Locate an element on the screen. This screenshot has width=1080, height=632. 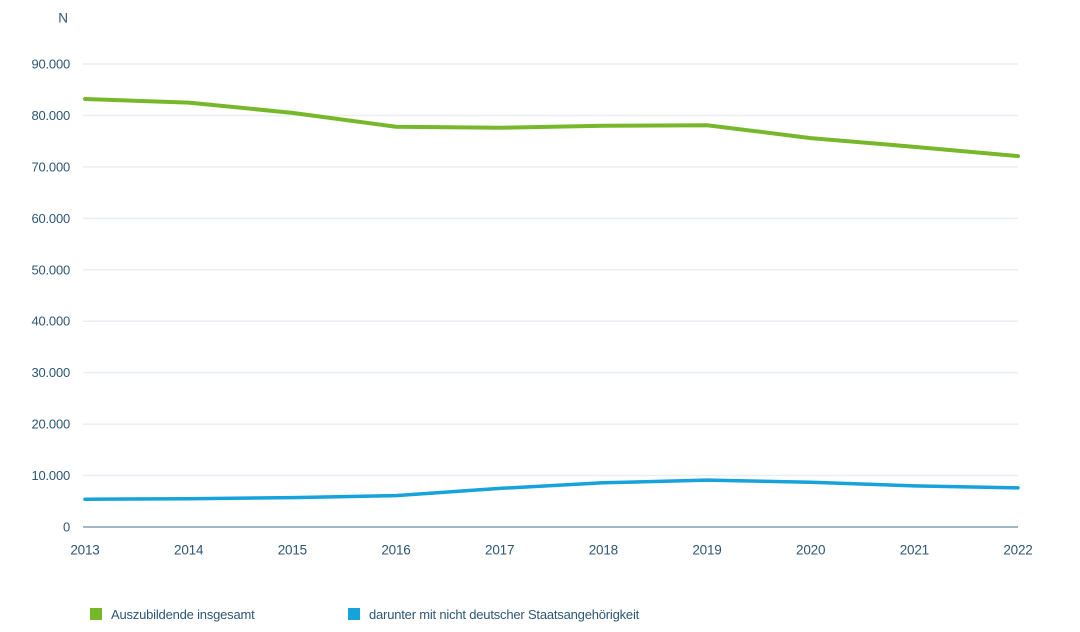
legend-item-auszubildende-insgesamt: Auszubildende insgesamt is located at coordinates (172, 614).